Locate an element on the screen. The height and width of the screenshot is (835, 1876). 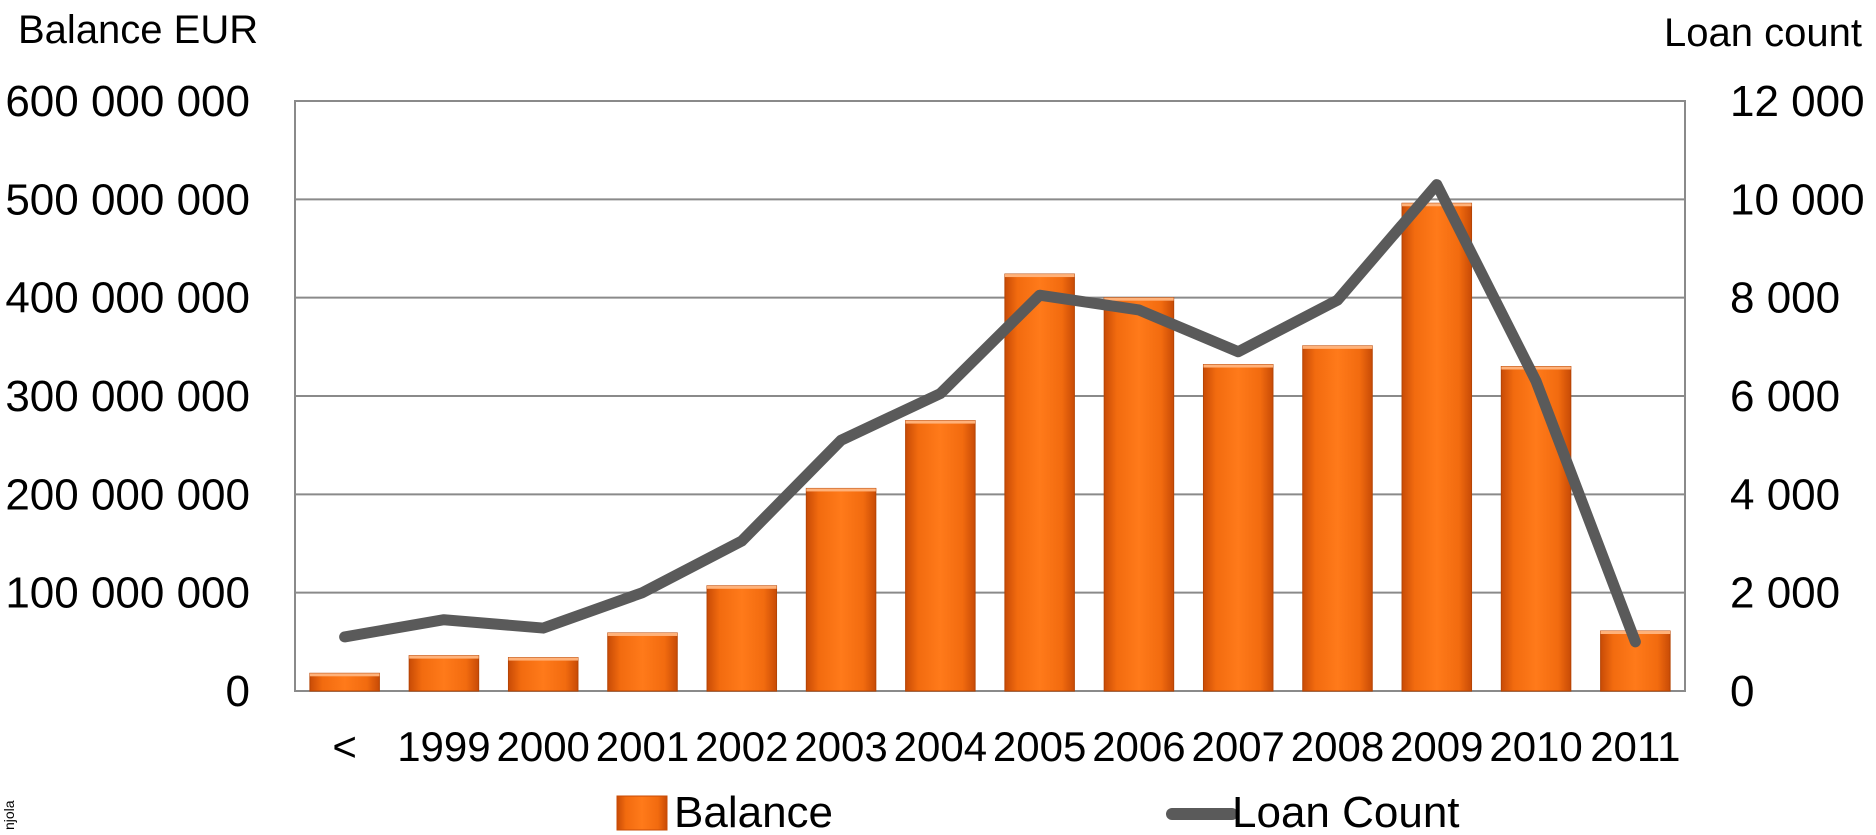
category-label: 2001 is located at coordinates (642, 746).